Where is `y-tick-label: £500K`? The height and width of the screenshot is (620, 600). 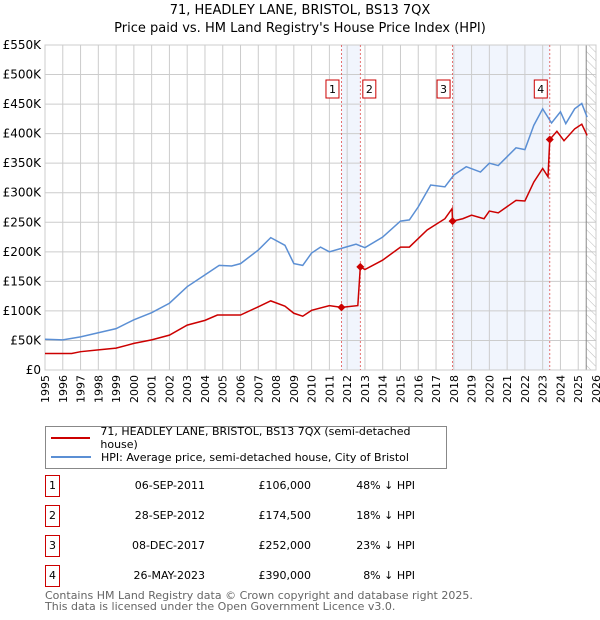
y-tick-label: £500K is located at coordinates (23, 75).